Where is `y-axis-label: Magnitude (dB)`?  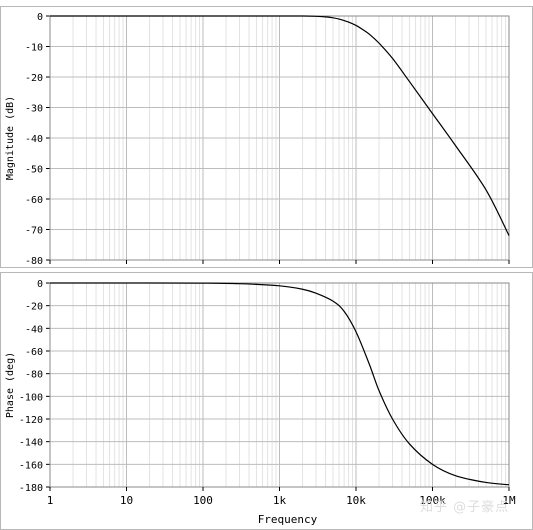 y-axis-label: Magnitude (dB) is located at coordinates (10, 138).